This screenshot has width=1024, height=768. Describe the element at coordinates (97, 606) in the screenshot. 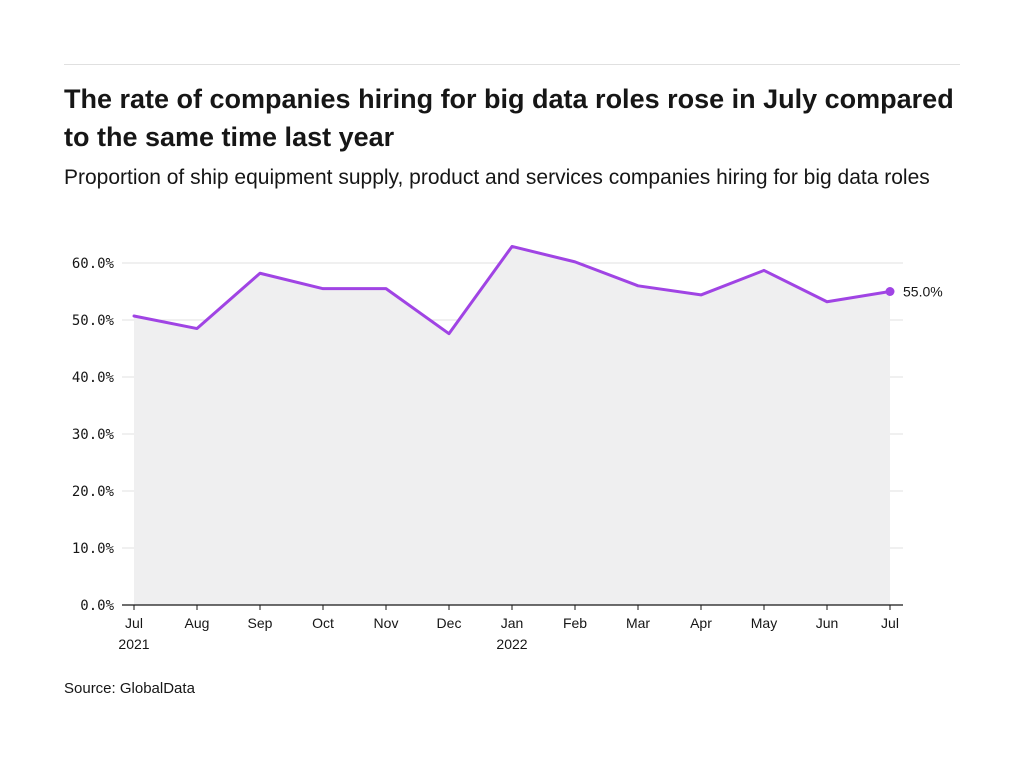

I see `y-tick-label: 0.0%` at that location.